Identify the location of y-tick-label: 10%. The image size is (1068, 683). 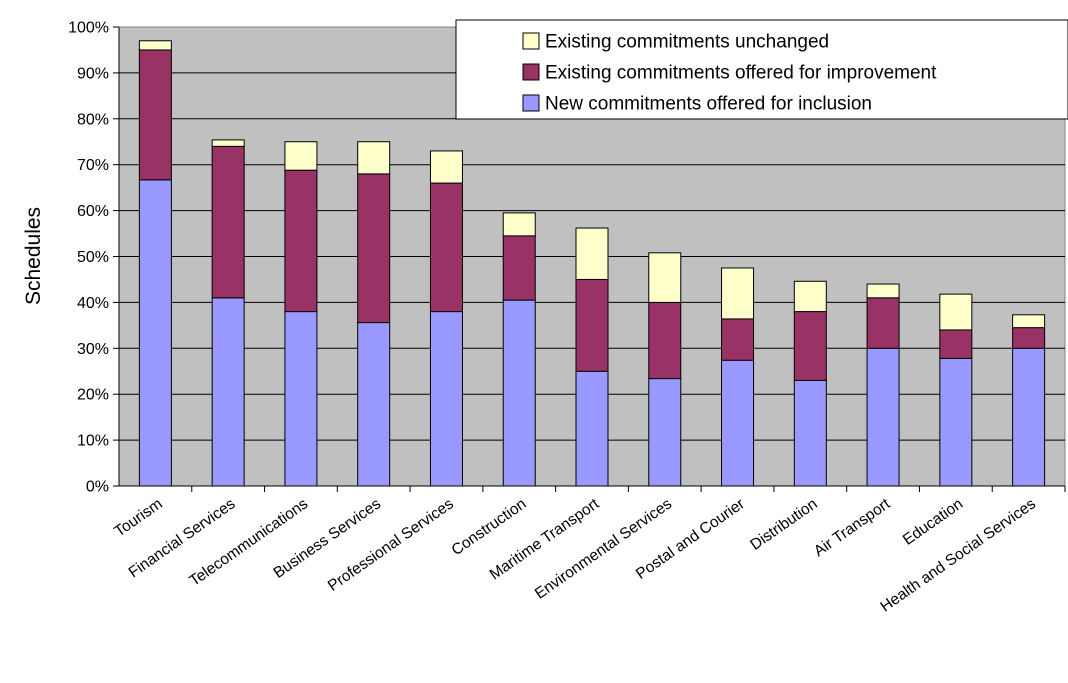
(93, 441).